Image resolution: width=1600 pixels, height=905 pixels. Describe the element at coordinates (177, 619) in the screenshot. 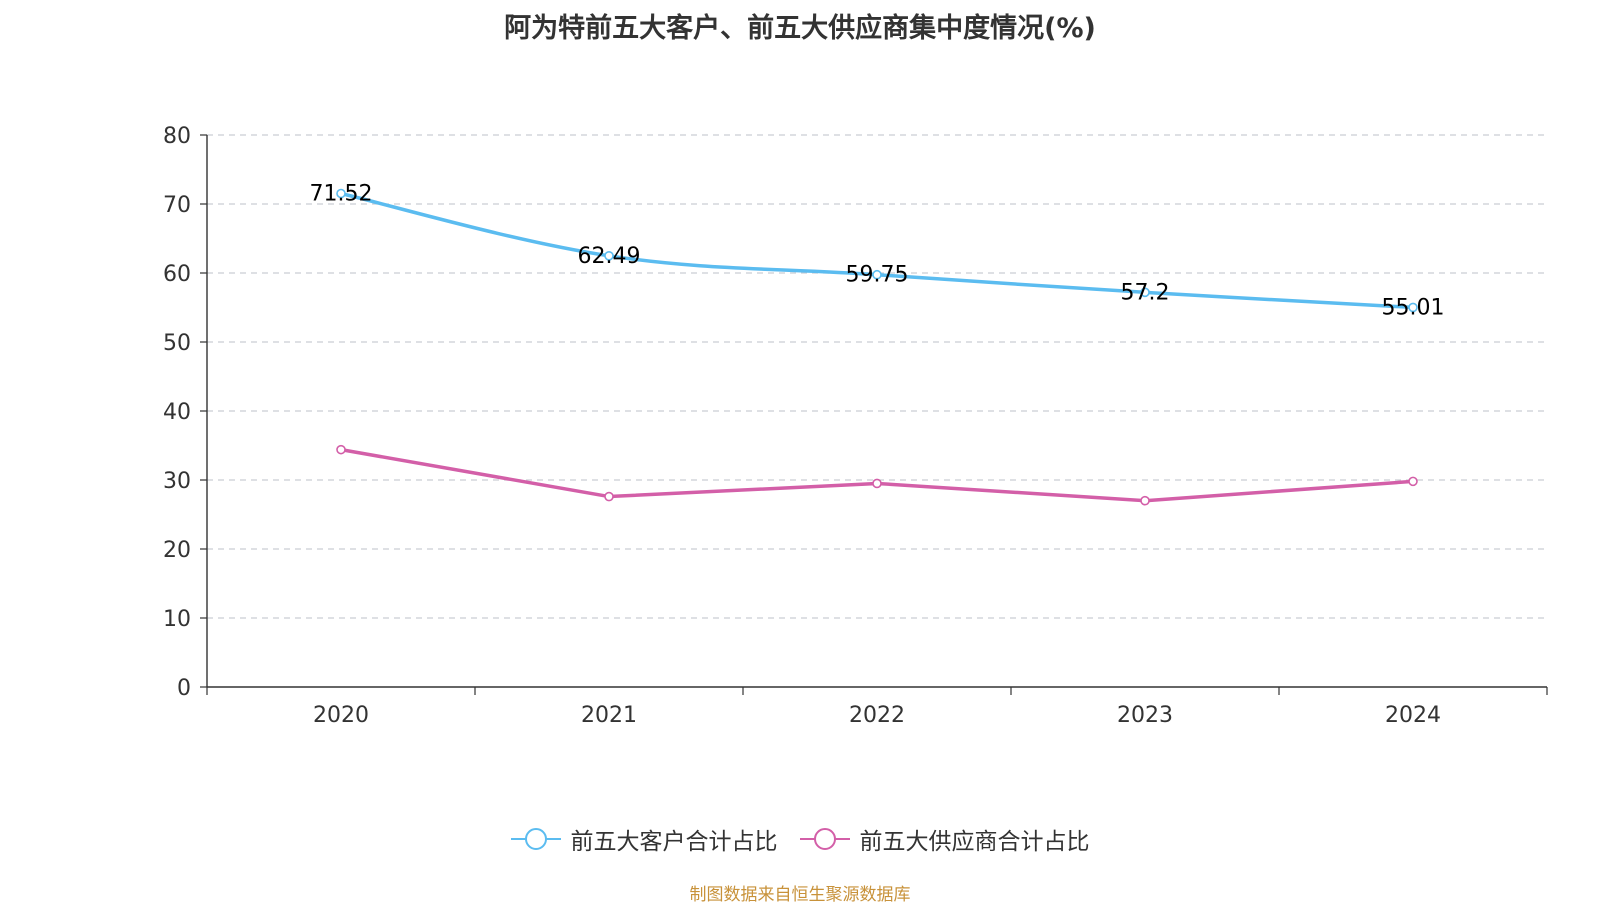

I see `y-tick-label: 10` at that location.